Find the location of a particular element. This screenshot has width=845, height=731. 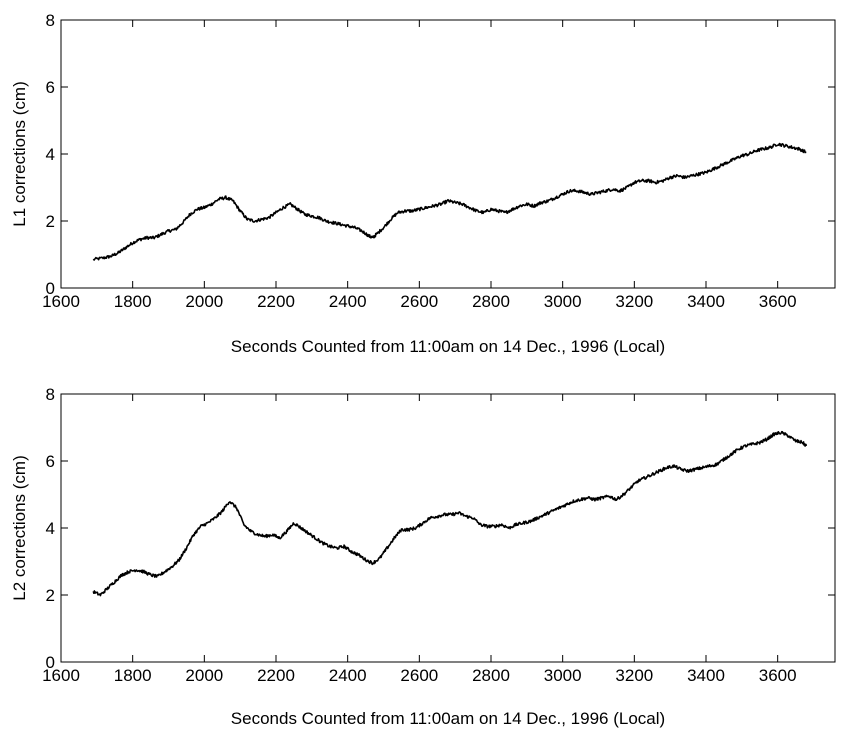

l1-series-group is located at coordinates (449, 202).